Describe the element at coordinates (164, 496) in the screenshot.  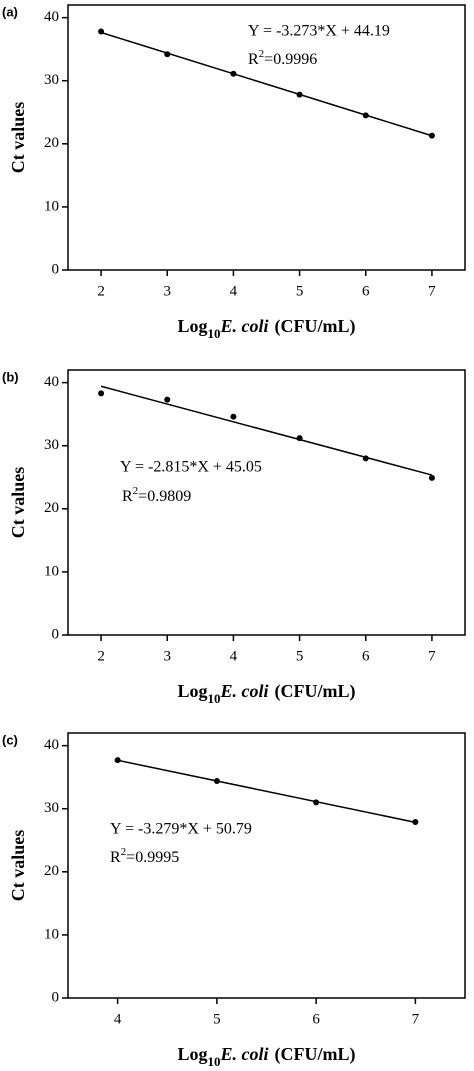
I see `r-squared-value: =0.9809` at that location.